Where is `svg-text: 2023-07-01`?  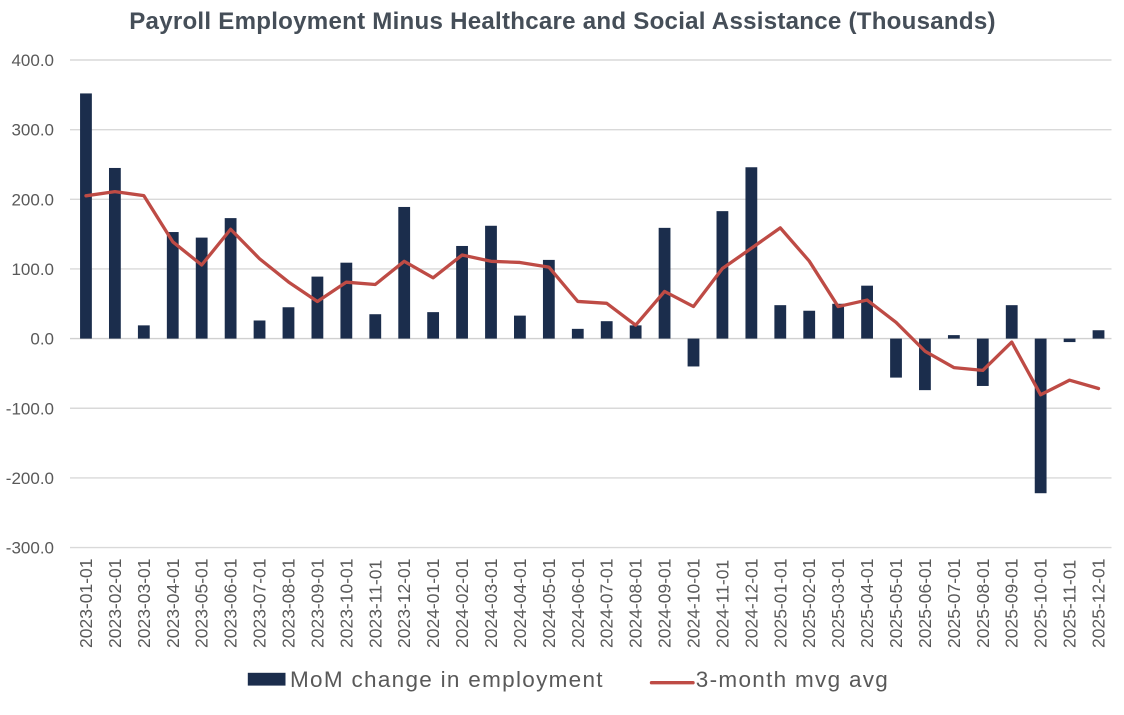 svg-text: 2023-07-01 is located at coordinates (260, 603).